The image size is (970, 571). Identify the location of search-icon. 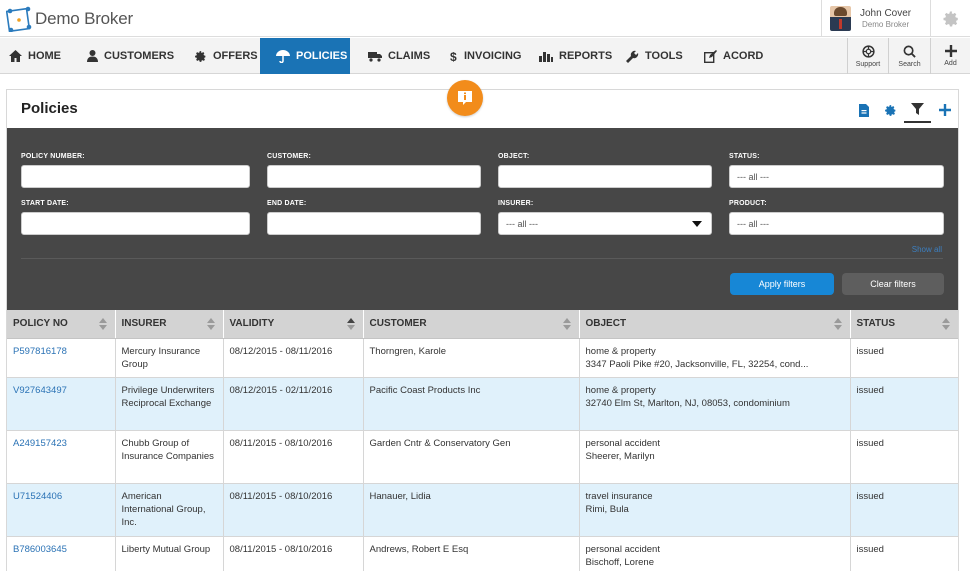
(909, 51).